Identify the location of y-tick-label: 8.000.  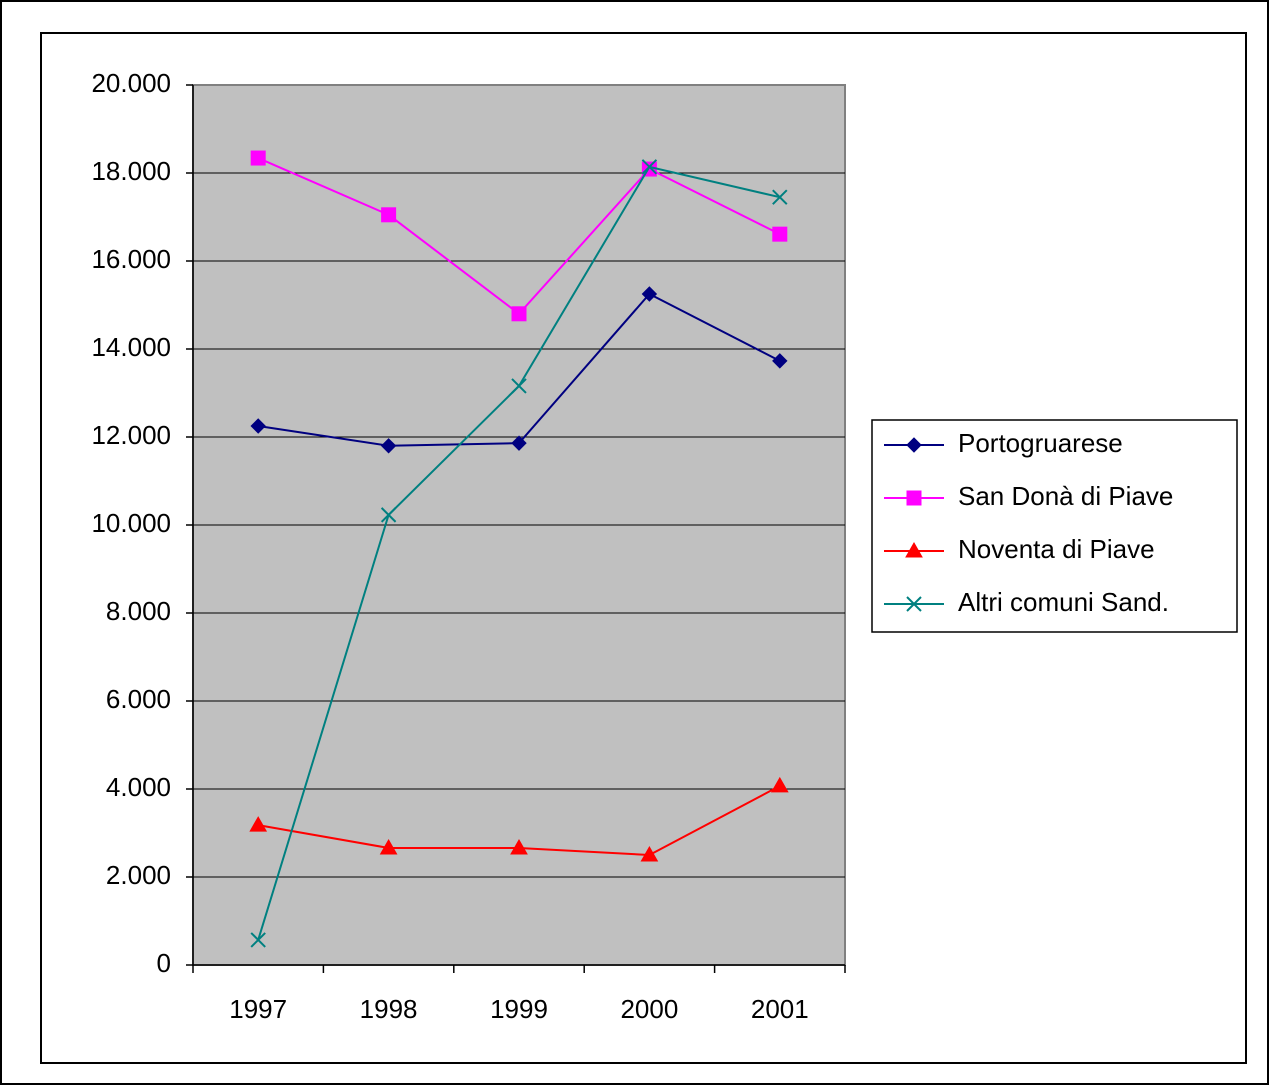
(138, 611).